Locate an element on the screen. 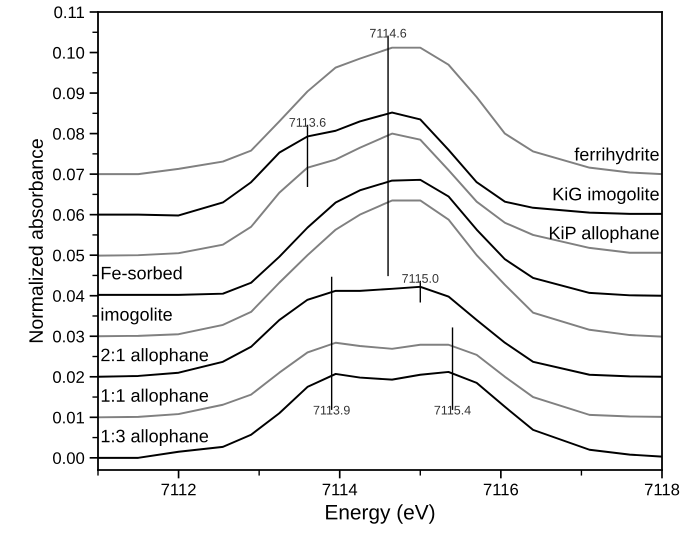  y-tick-label: 0.09 is located at coordinates (68, 93).